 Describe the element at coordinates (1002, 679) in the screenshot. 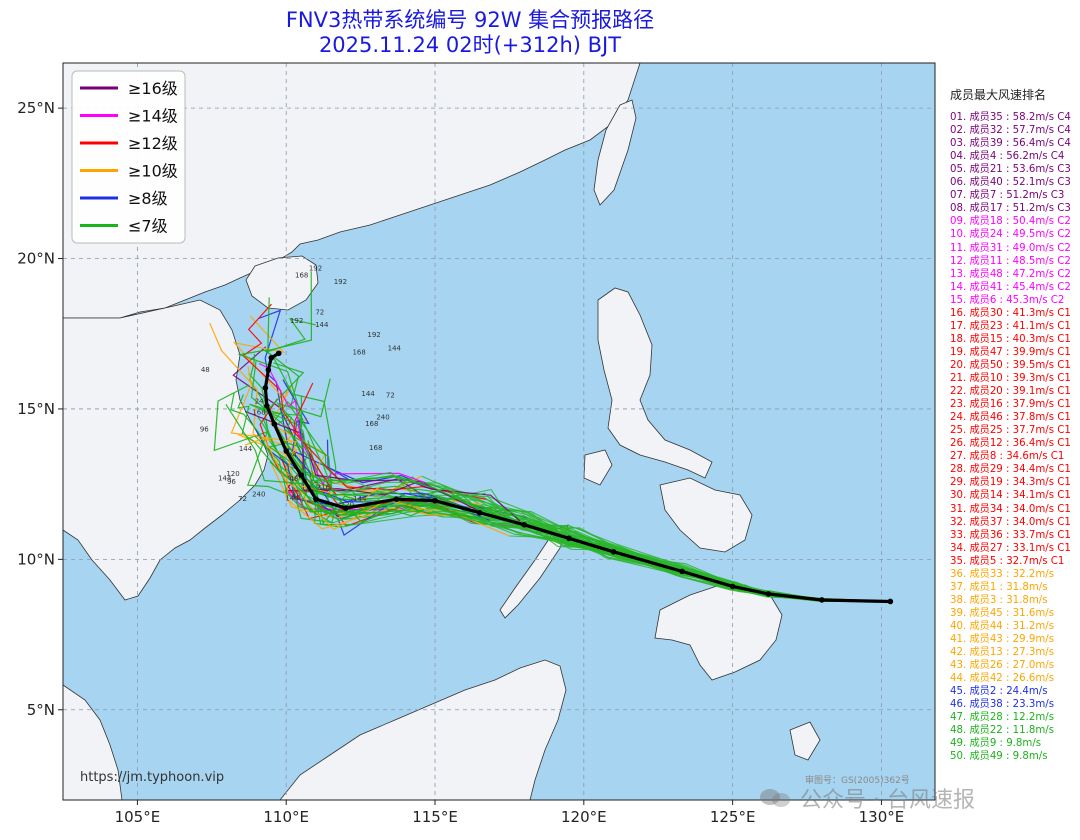

I see `ranking-item: 44. 成员42 : 26.6m/s` at that location.